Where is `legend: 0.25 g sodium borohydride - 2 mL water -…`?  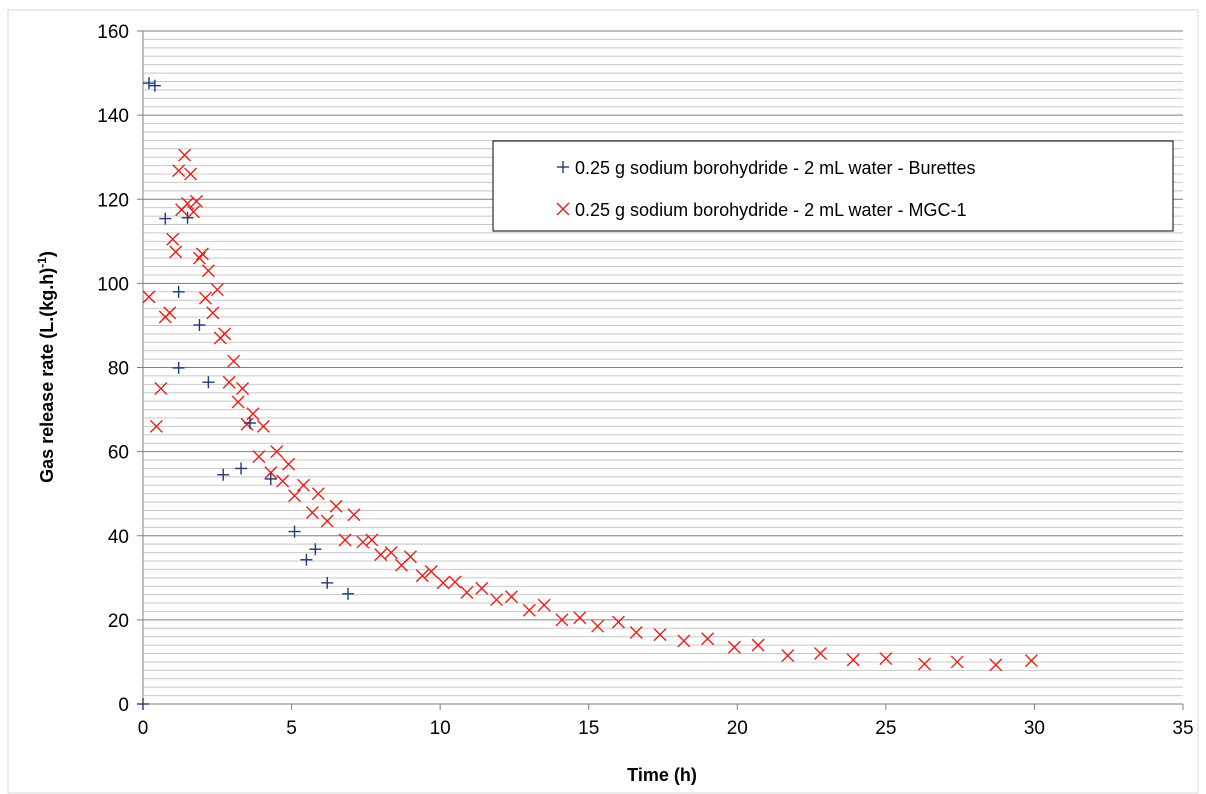
legend: 0.25 g sodium borohydride - 2 mL water -… is located at coordinates (833, 186).